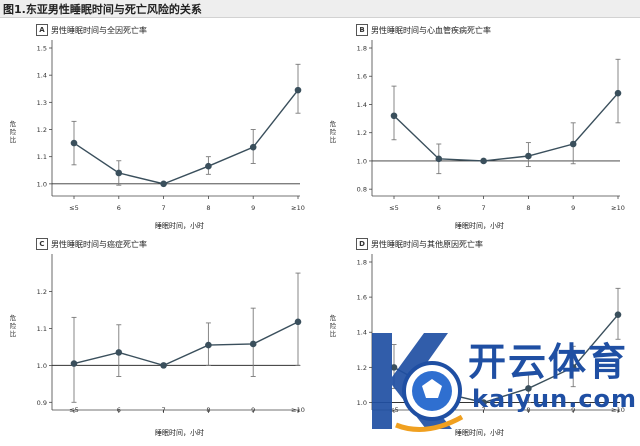 Image resolution: width=640 pixels, height=446 pixels. Describe the element at coordinates (555, 399) in the screenshot. I see `watermark-domain: kaiyun.com` at that location.